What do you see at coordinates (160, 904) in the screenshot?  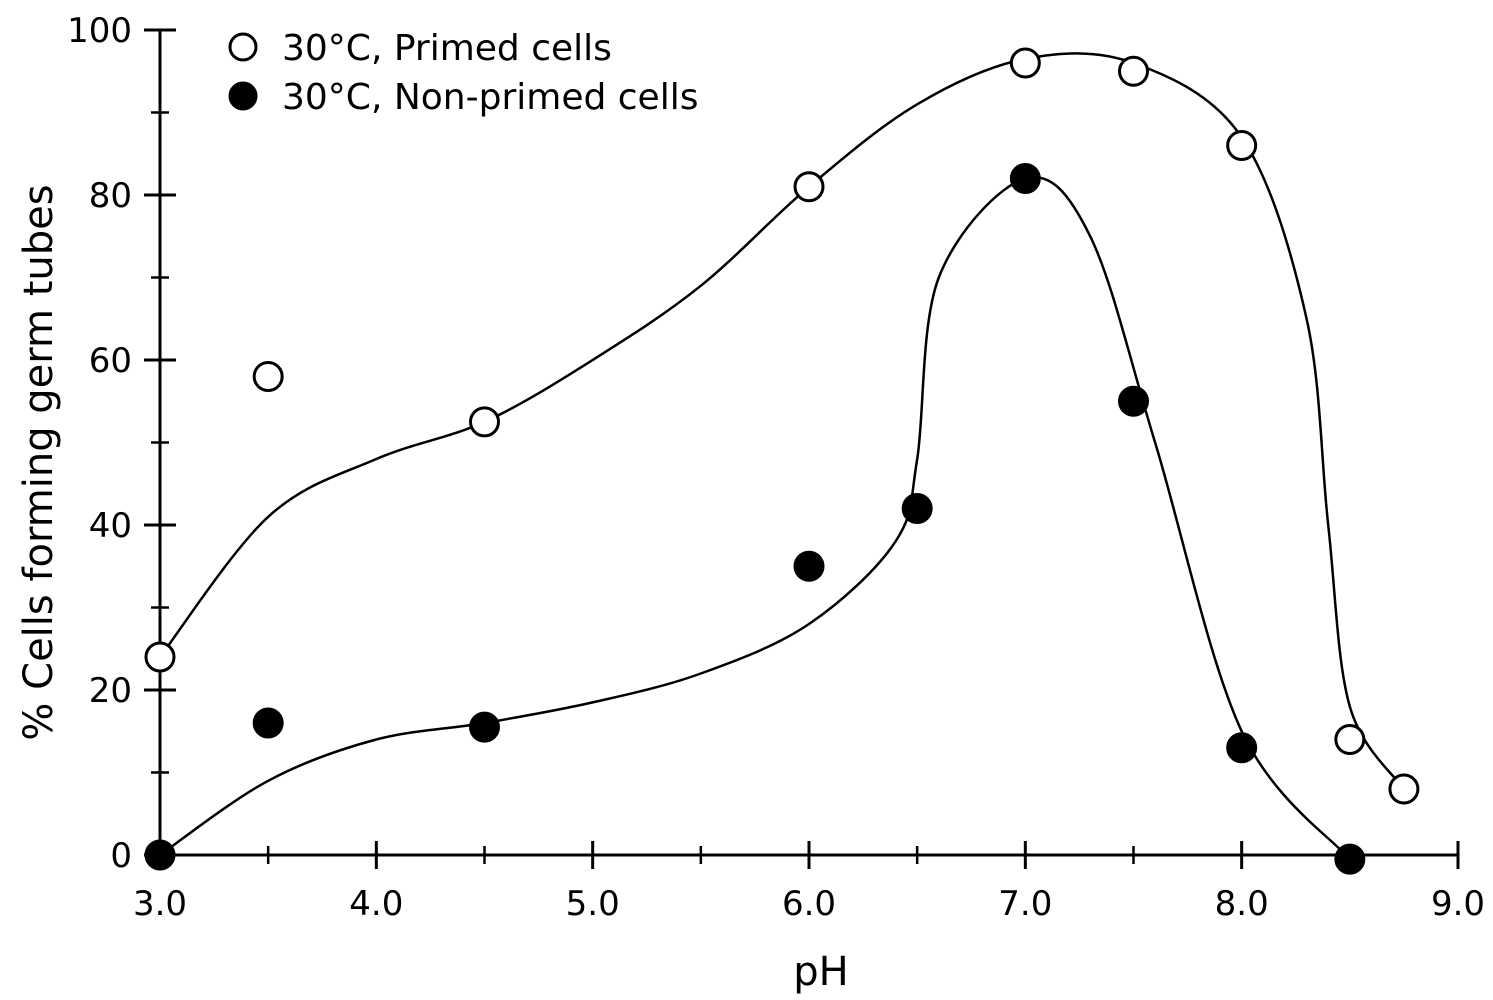 I see `x-tick-label: 3.0` at bounding box center [160, 904].